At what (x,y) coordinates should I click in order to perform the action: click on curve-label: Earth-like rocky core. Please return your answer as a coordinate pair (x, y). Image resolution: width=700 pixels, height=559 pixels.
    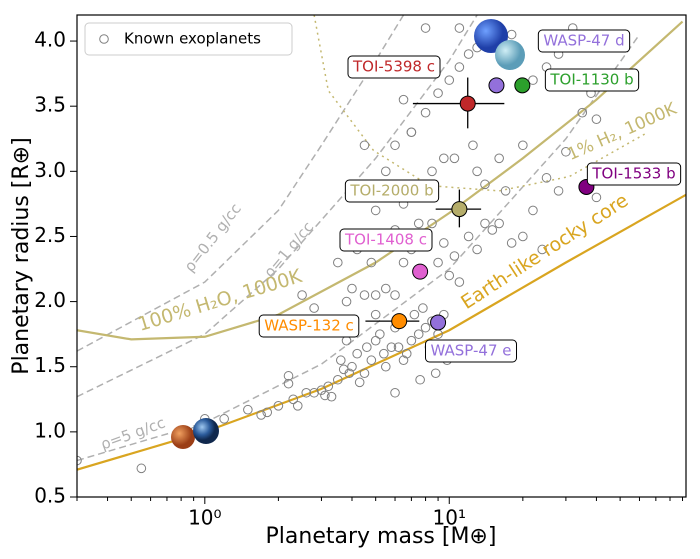
    Looking at the image, I should click on (544, 251).